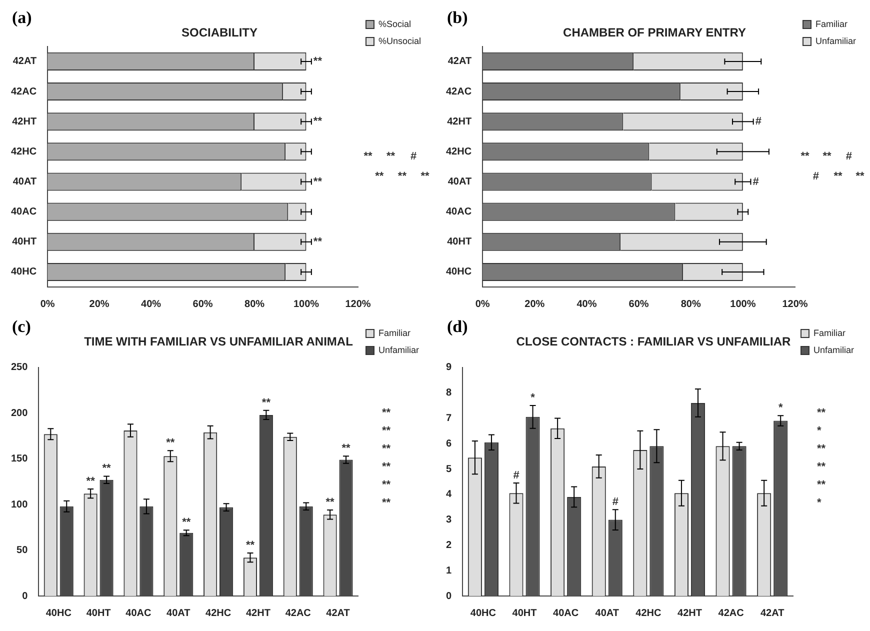  Describe the element at coordinates (22, 17) in the screenshot. I see `text: (a)` at that location.